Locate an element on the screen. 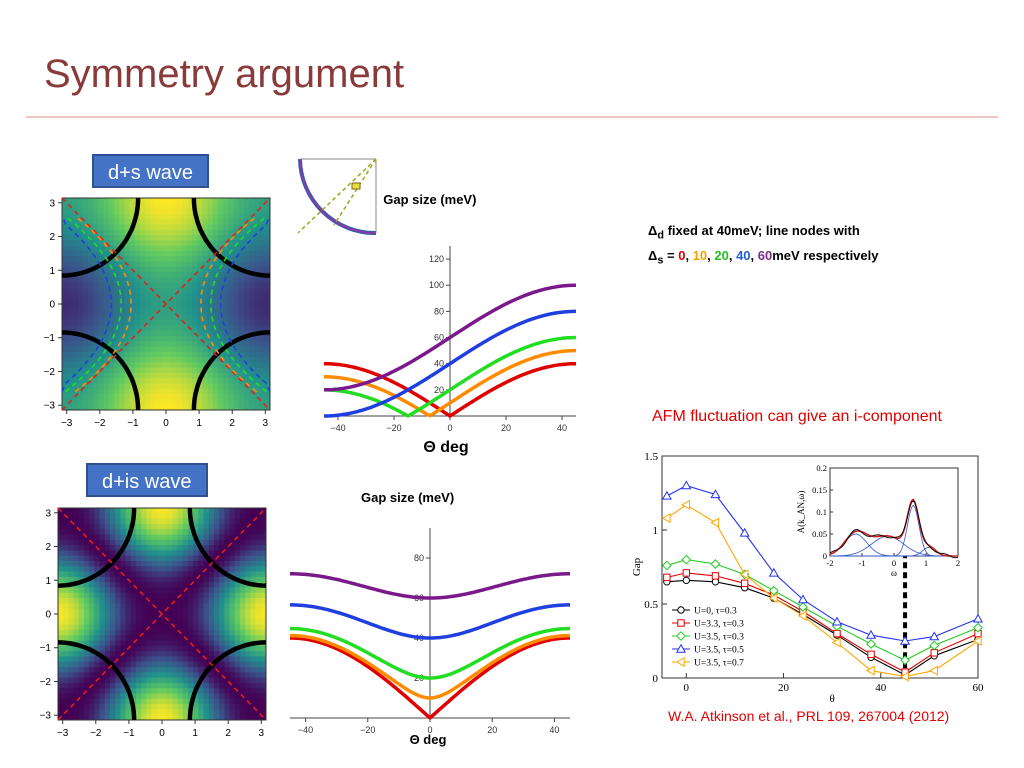  legend-label: U=3.5, τ=0.5 is located at coordinates (719, 651).